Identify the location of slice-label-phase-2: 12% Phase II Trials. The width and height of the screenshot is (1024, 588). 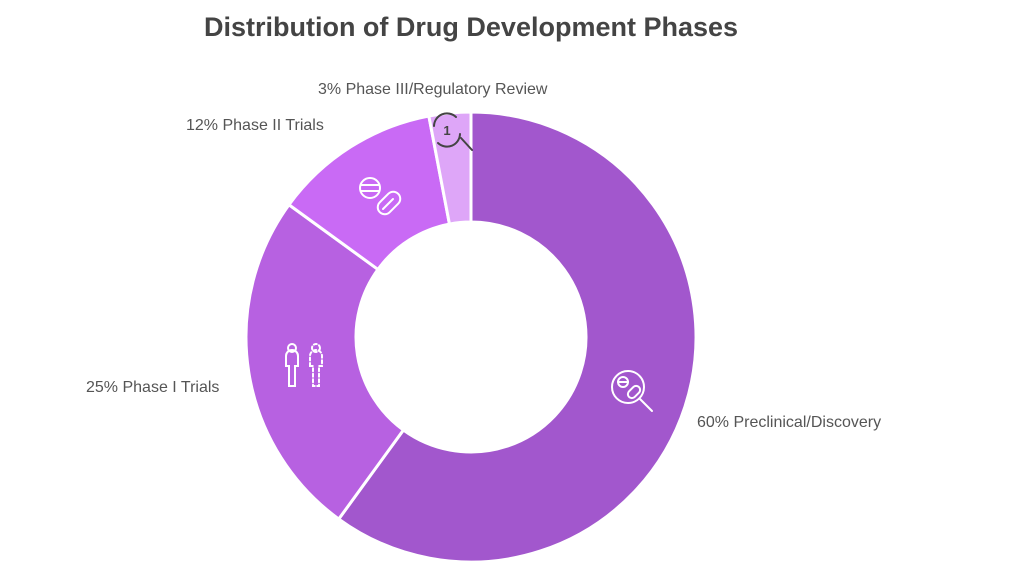
(255, 125).